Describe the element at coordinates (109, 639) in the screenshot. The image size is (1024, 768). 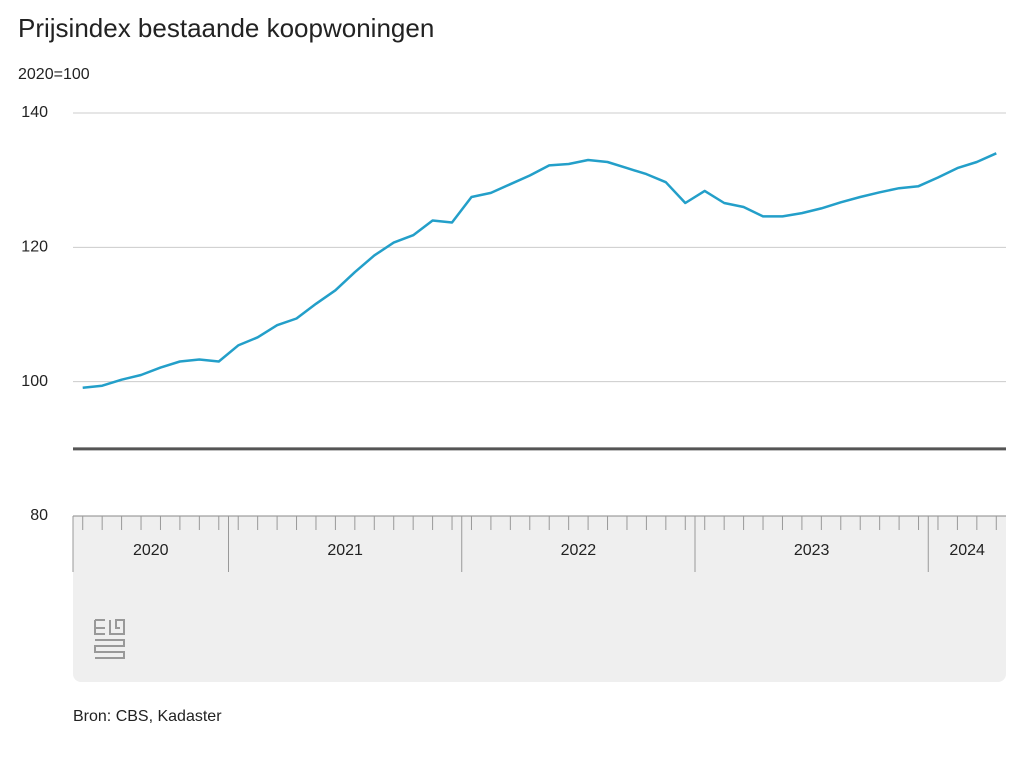
I see `logo` at that location.